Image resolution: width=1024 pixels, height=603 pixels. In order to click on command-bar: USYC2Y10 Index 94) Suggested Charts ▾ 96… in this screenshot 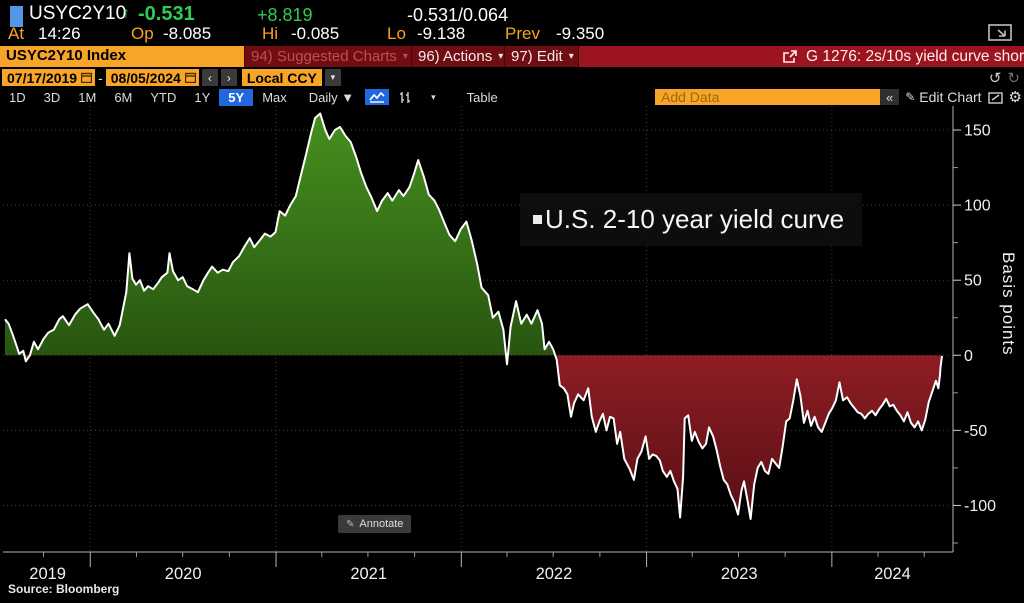, I will do `click(512, 56)`.